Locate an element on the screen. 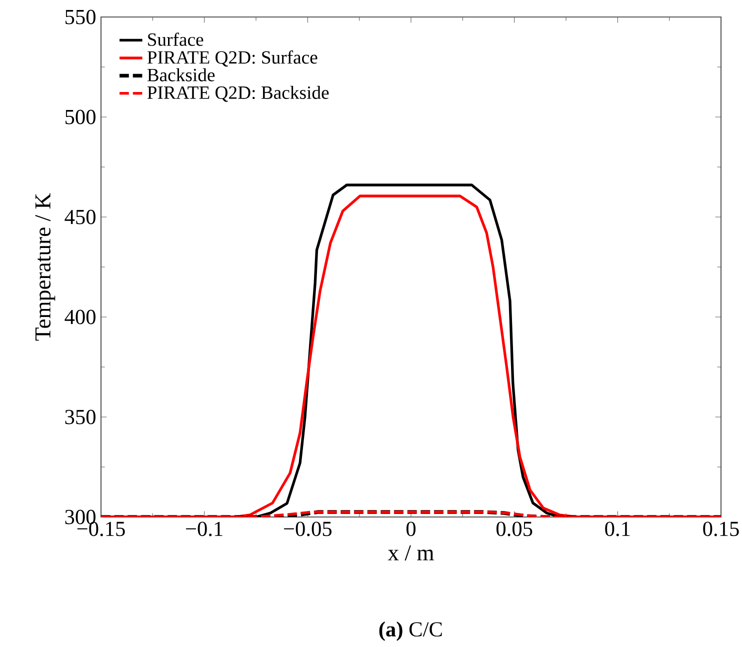 This screenshot has height=647, width=742. y-tick-label: 400 is located at coordinates (80, 317).